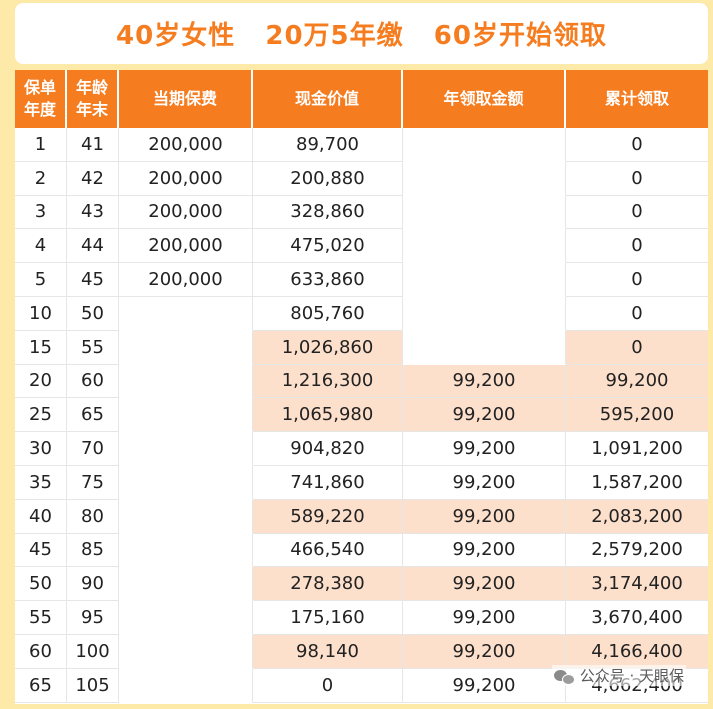  I want to click on cell-cash: 1,026,860, so click(328, 347).